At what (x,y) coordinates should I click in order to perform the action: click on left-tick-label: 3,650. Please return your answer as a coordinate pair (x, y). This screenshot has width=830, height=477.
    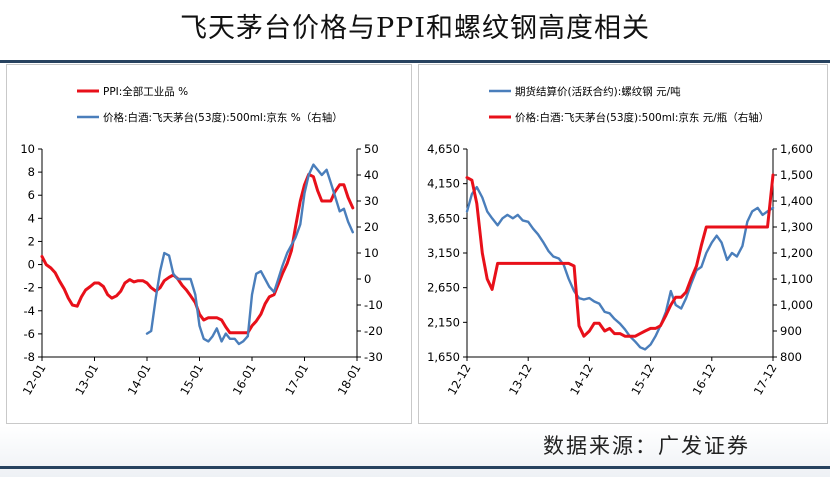
    Looking at the image, I should click on (443, 218).